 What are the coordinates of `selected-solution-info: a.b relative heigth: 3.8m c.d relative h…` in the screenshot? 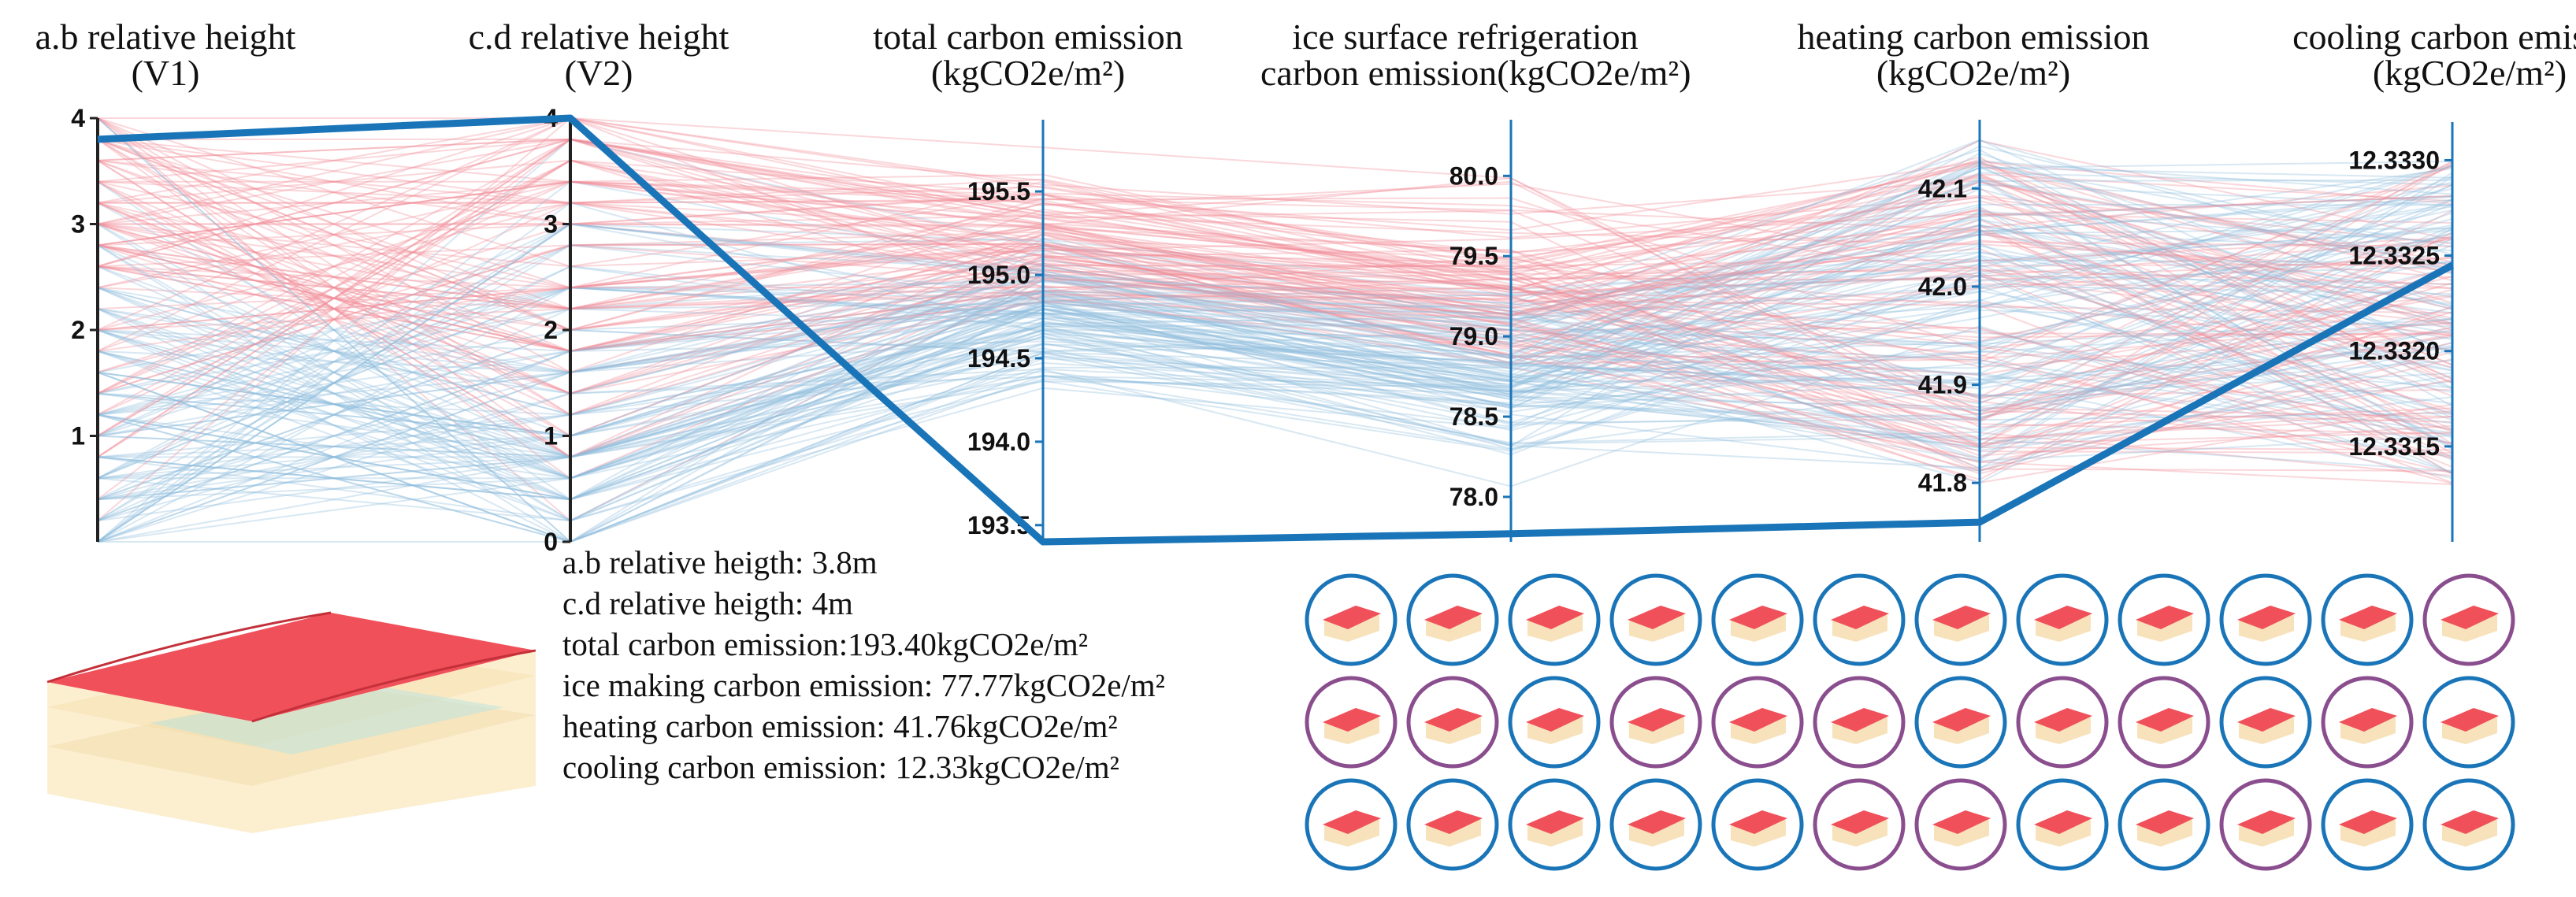 It's located at (863, 665).